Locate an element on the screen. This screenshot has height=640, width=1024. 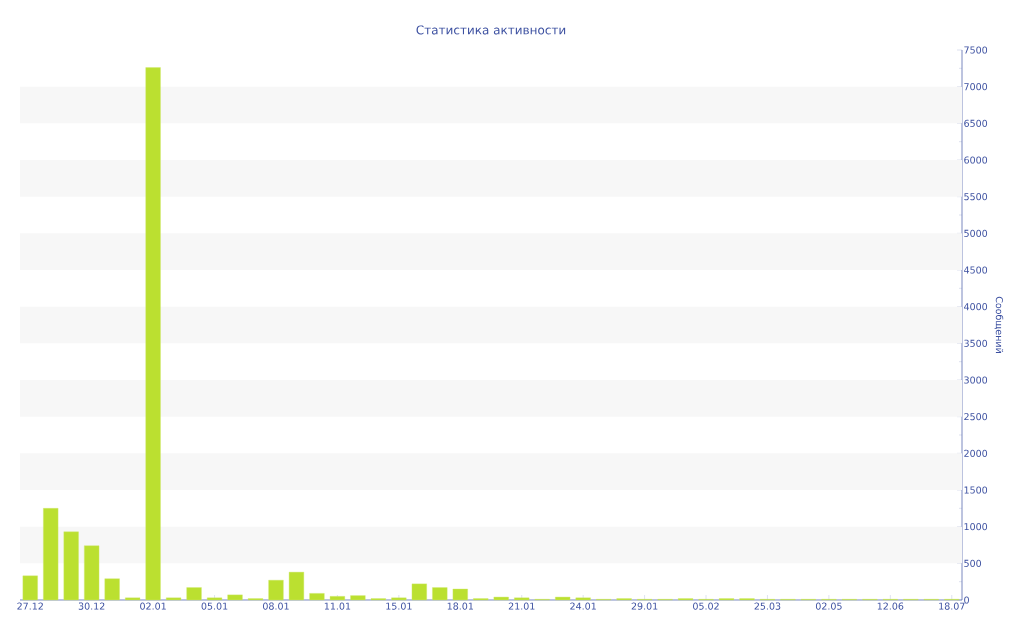
y-tick-label: 3500 is located at coordinates (976, 343).